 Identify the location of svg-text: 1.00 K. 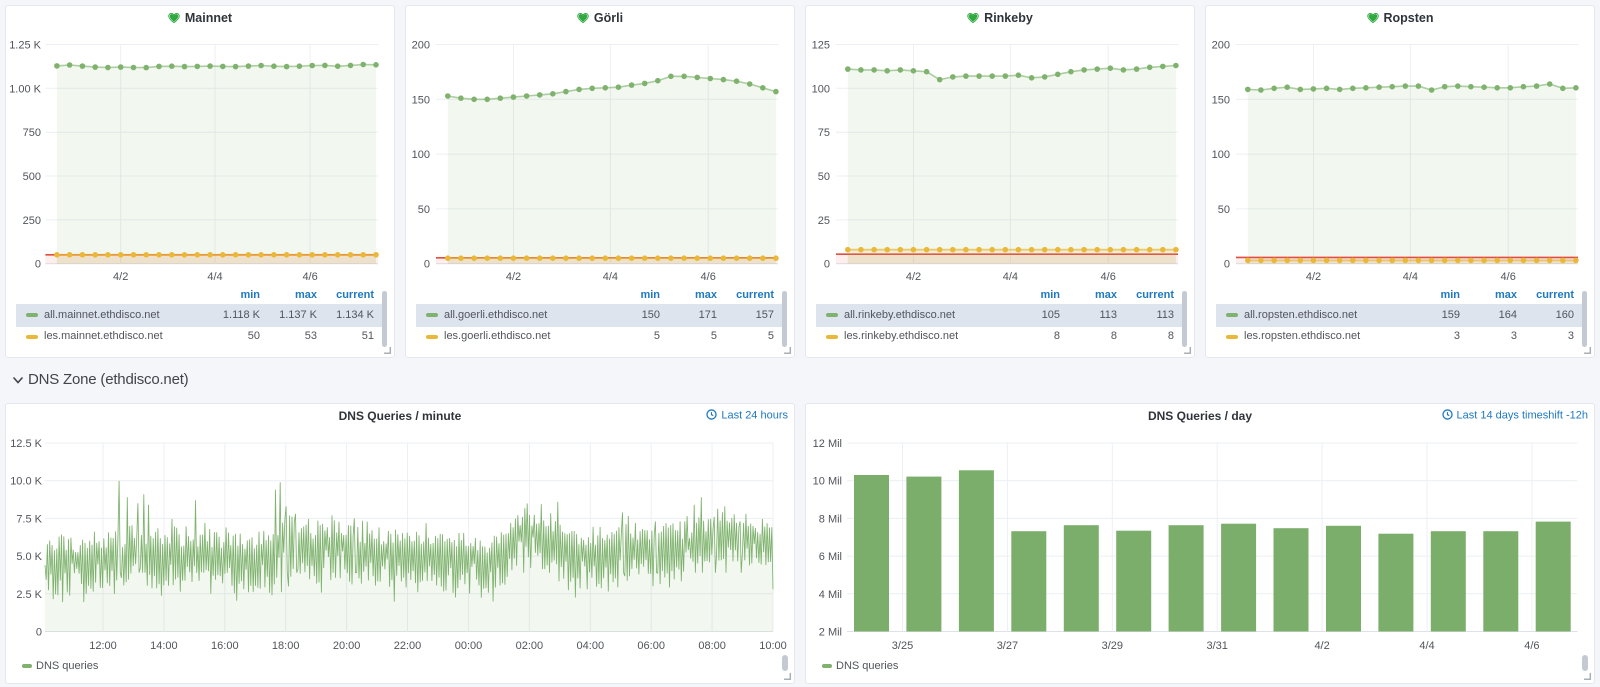
(25, 89).